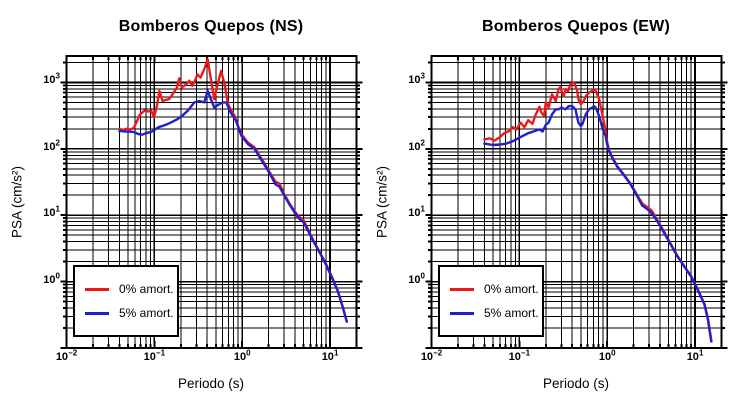 The height and width of the screenshot is (400, 730). What do you see at coordinates (576, 383) in the screenshot?
I see `x-axis-label-ew: Periodo (s)` at bounding box center [576, 383].